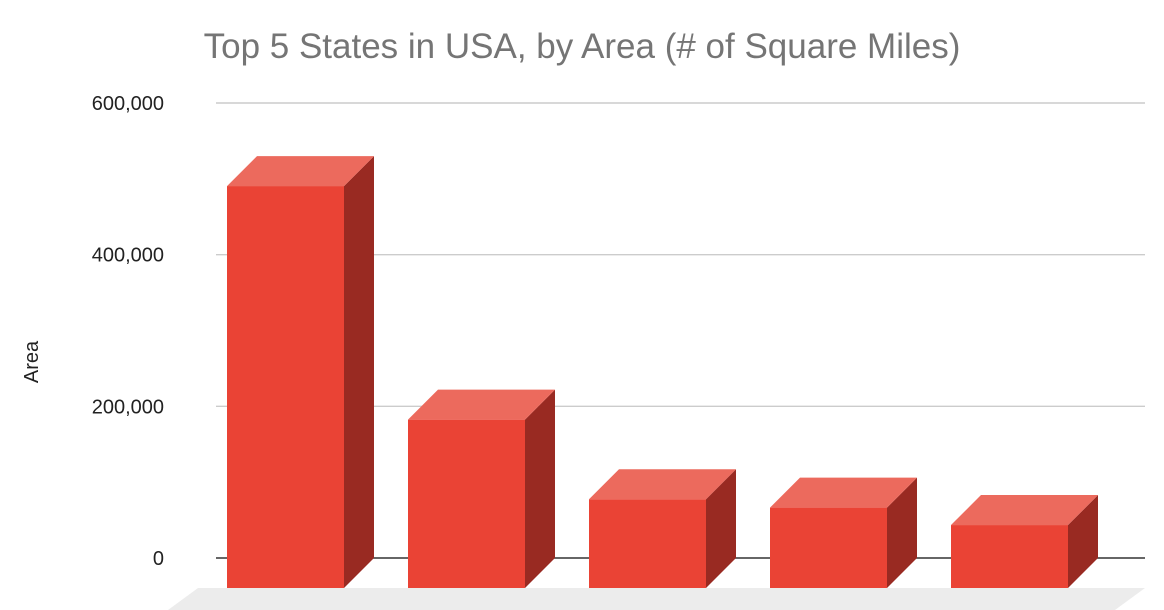  Describe the element at coordinates (128, 331) in the screenshot. I see `y-axis-ticks: 0 200,000 400,000 600,000` at that location.